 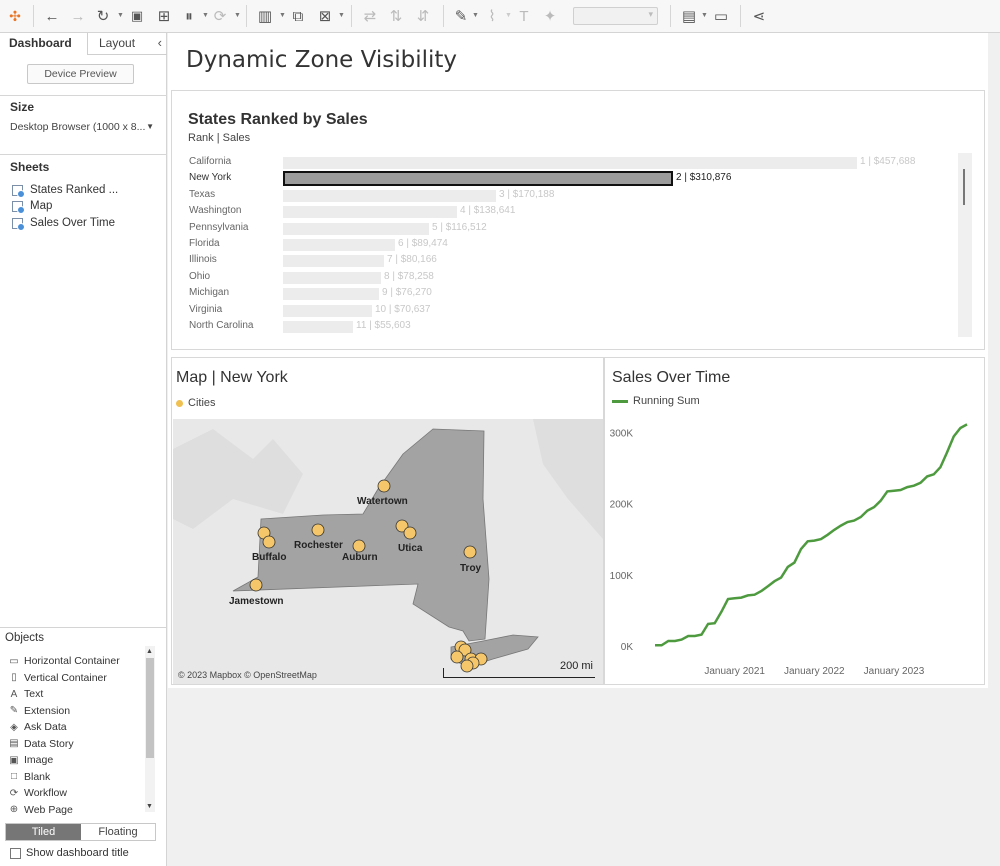 I want to click on state-label: Washington, so click(x=215, y=211).